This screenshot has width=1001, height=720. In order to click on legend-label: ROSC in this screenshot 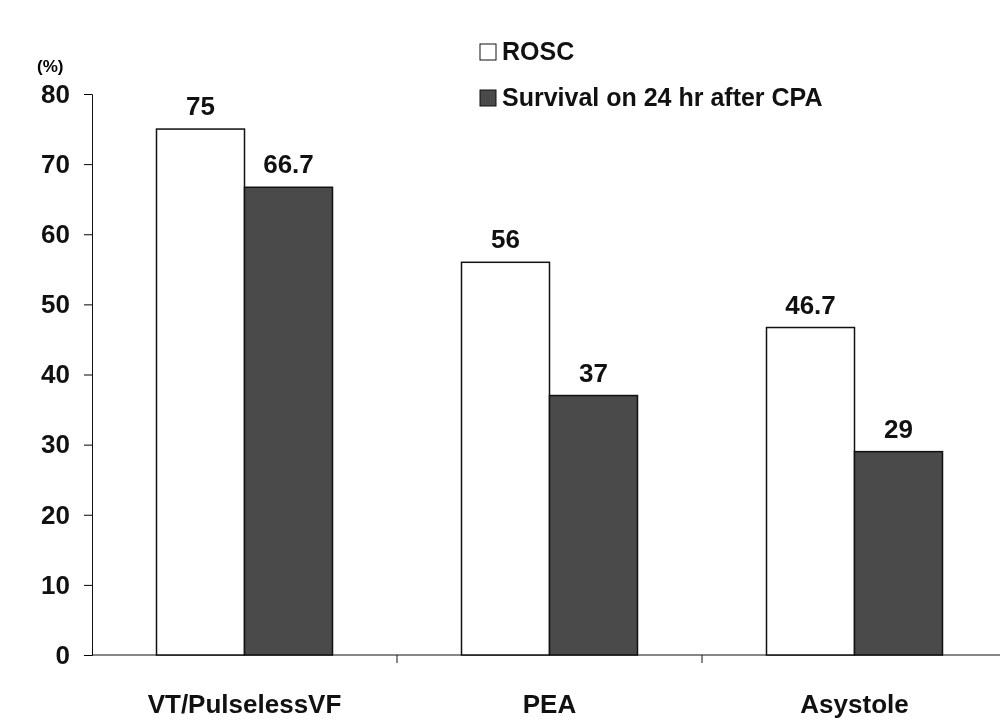, I will do `click(538, 51)`.